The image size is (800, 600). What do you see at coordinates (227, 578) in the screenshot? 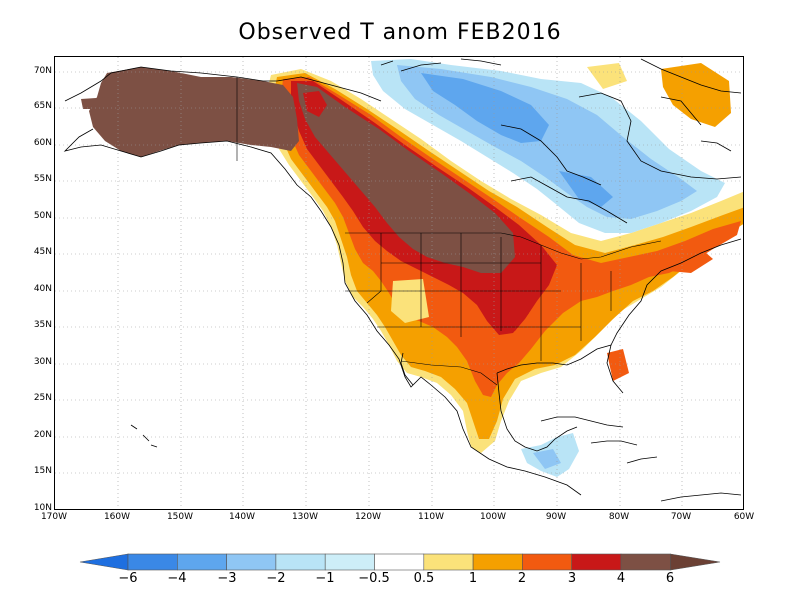
I see `colorbar-label: −3` at bounding box center [227, 578].